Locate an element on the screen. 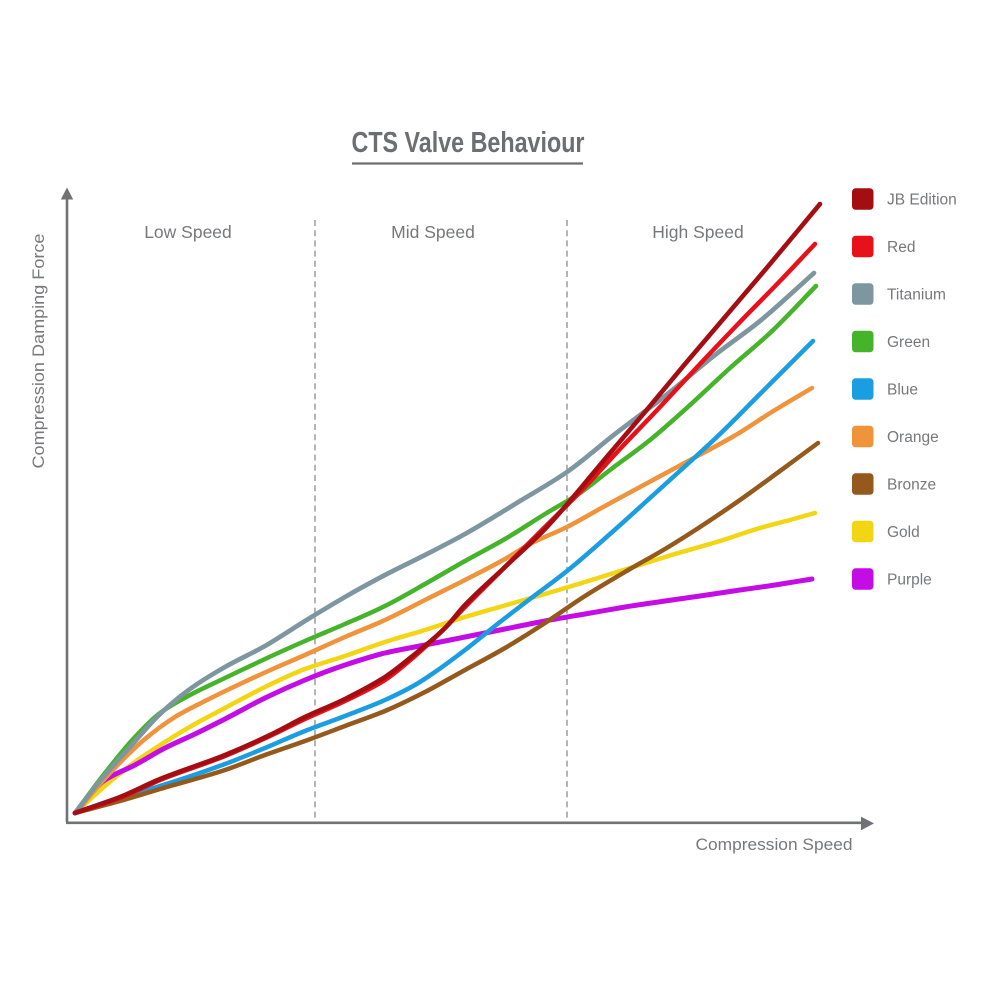 The image size is (986, 983). svg-text: CTS Valve Behaviour is located at coordinates (468, 143).